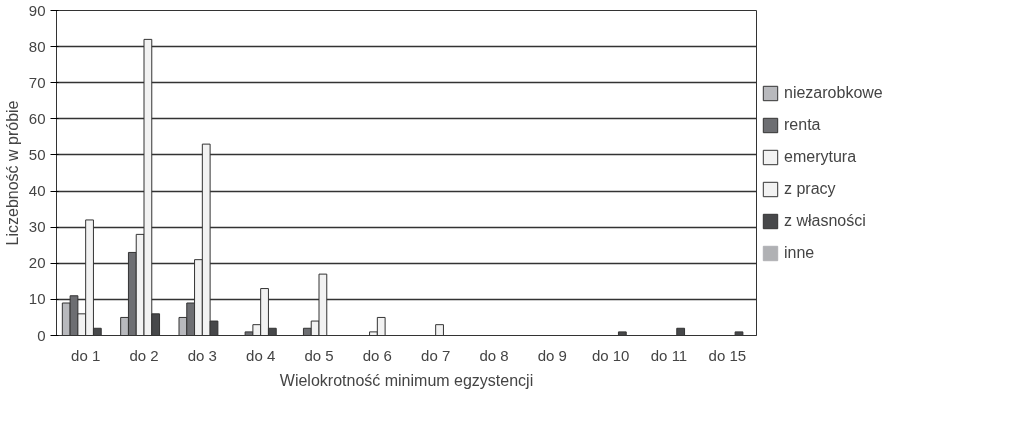 This screenshot has width=1015, height=430. I want to click on x-tick-label: do 6, so click(377, 355).